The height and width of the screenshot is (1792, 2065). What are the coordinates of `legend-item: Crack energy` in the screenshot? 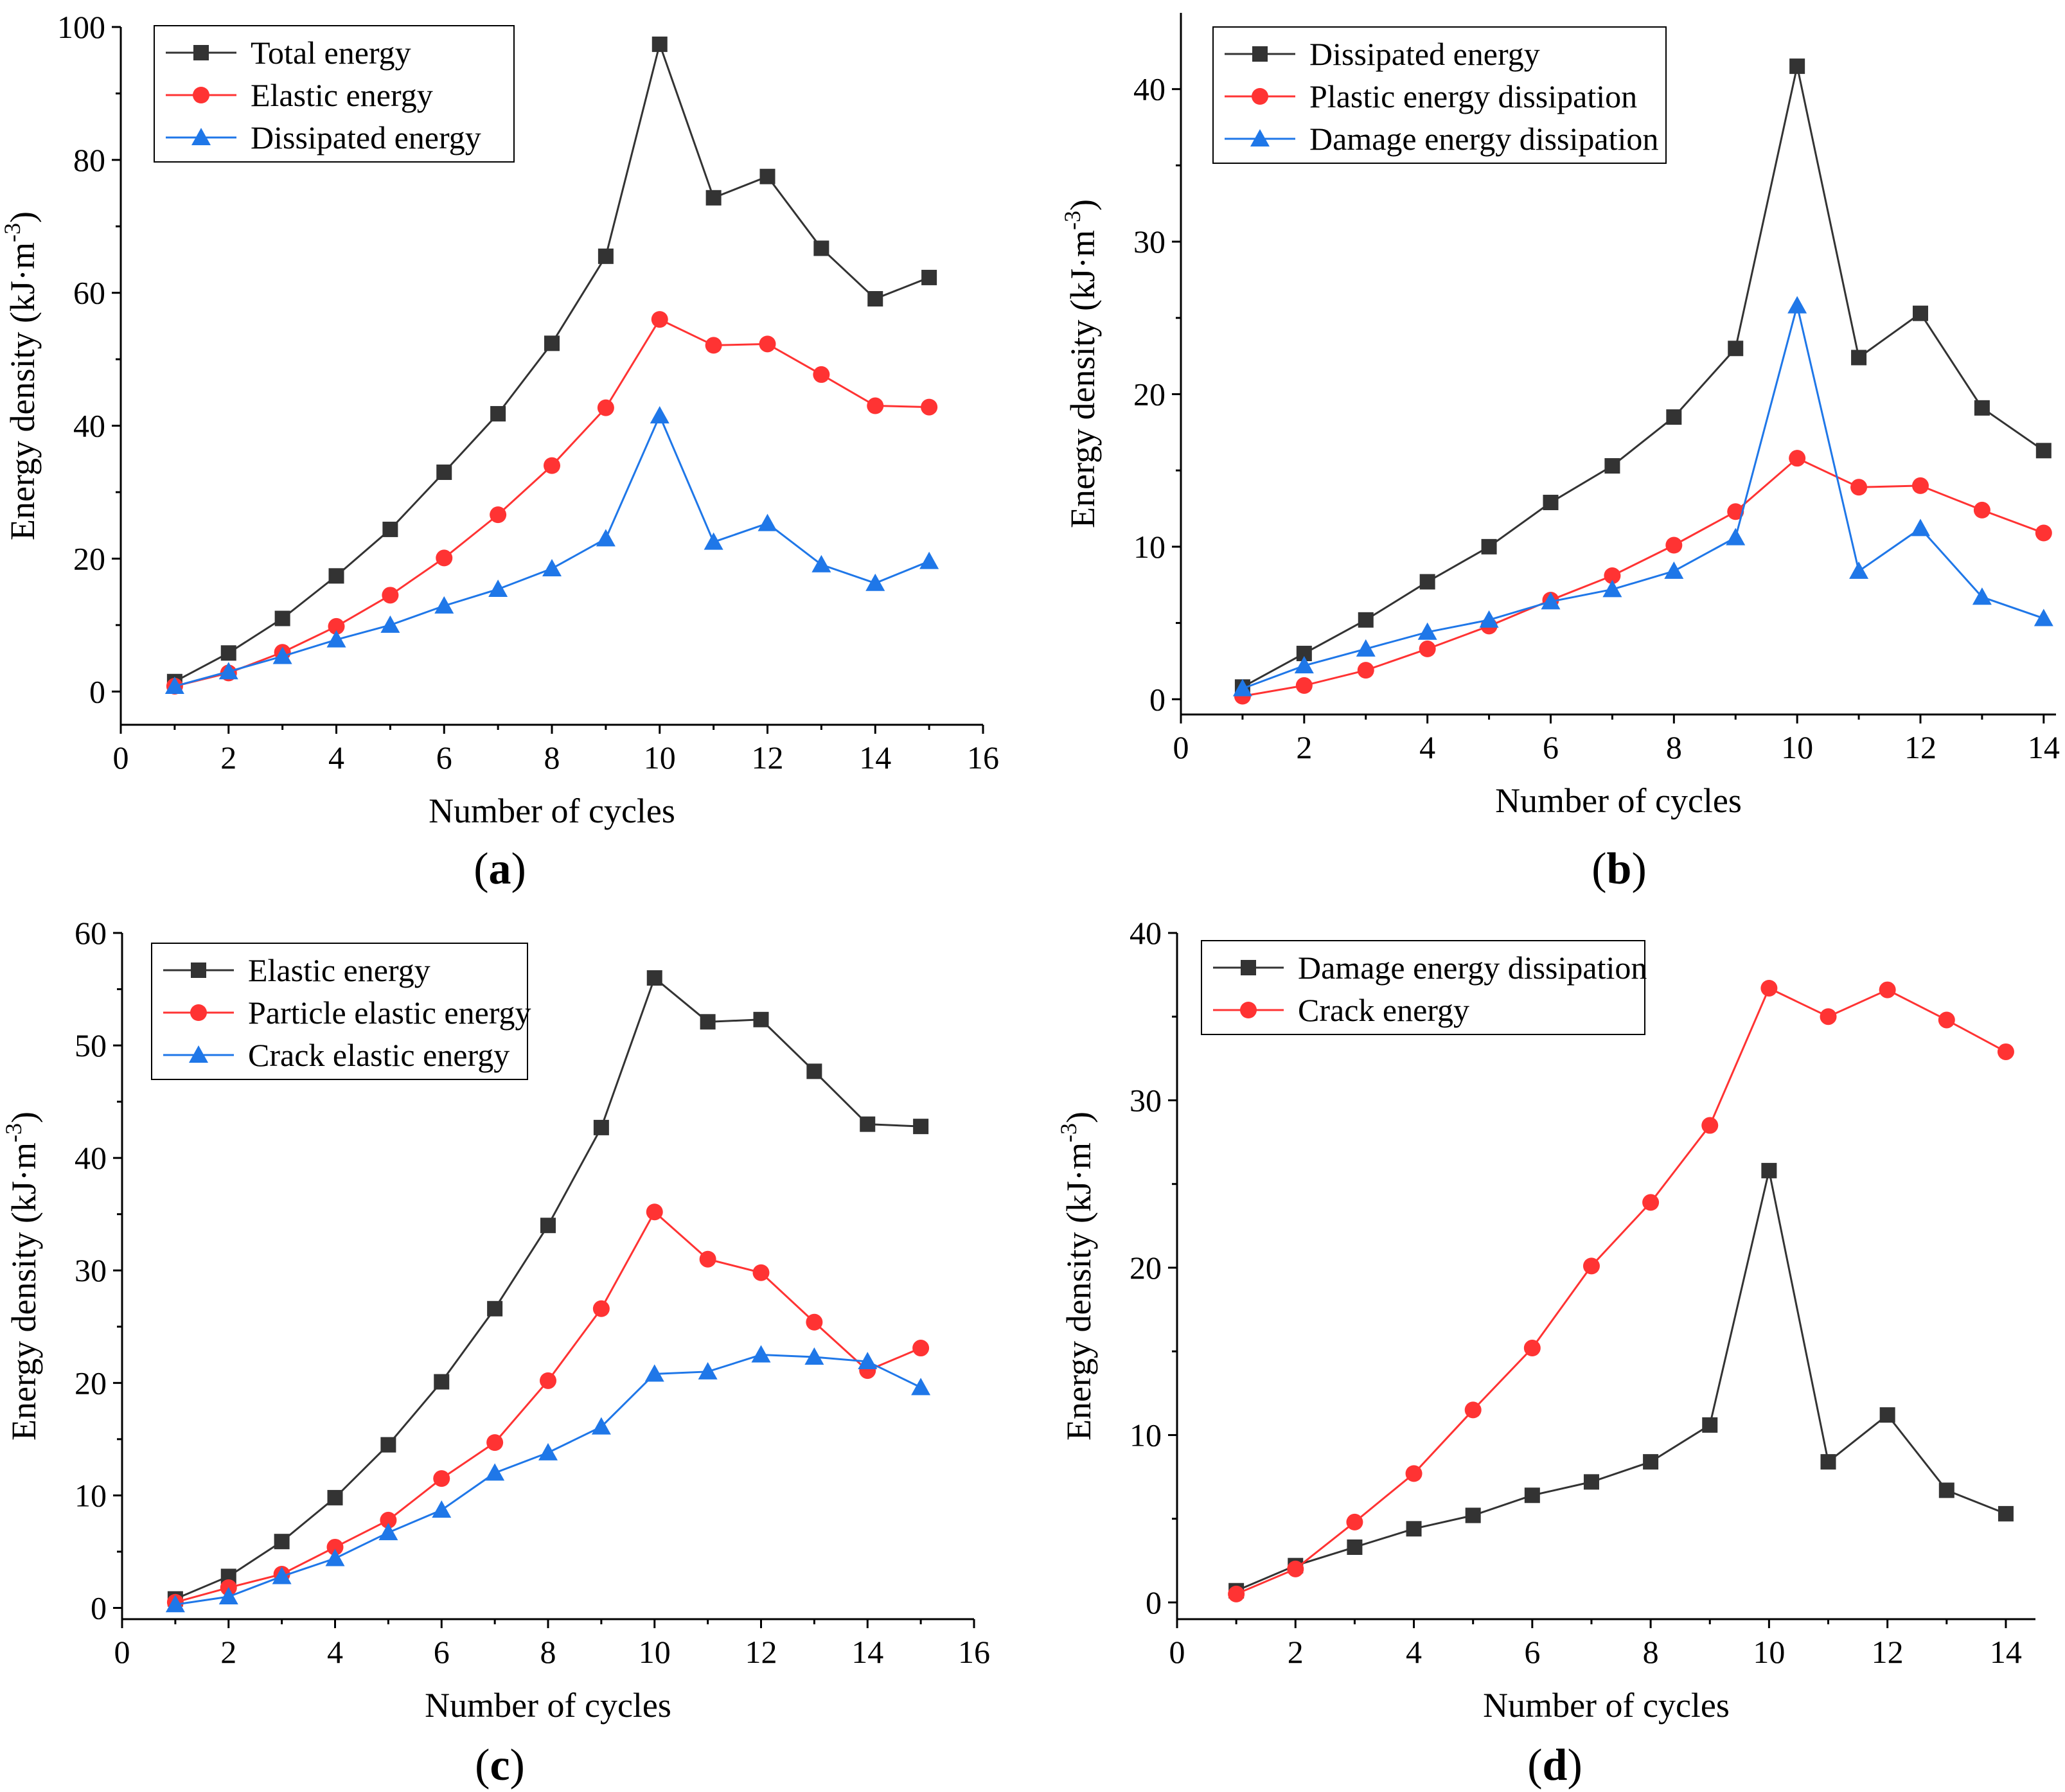 It's located at (1341, 1010).